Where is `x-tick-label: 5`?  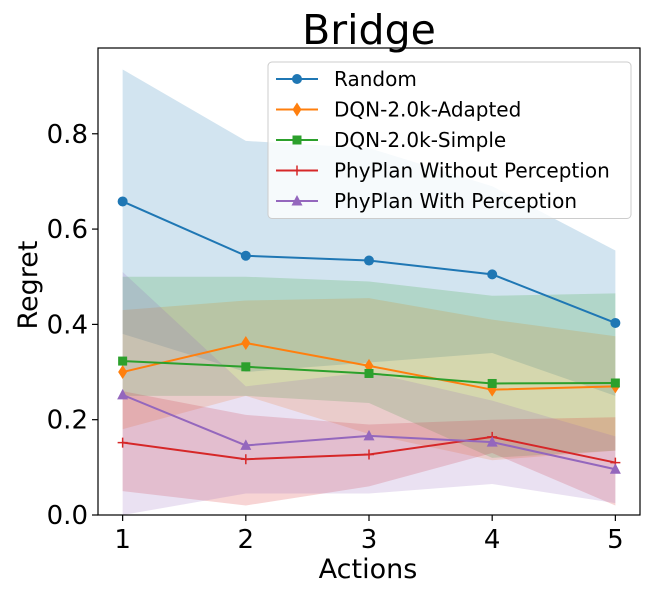 x-tick-label: 5 is located at coordinates (615, 540).